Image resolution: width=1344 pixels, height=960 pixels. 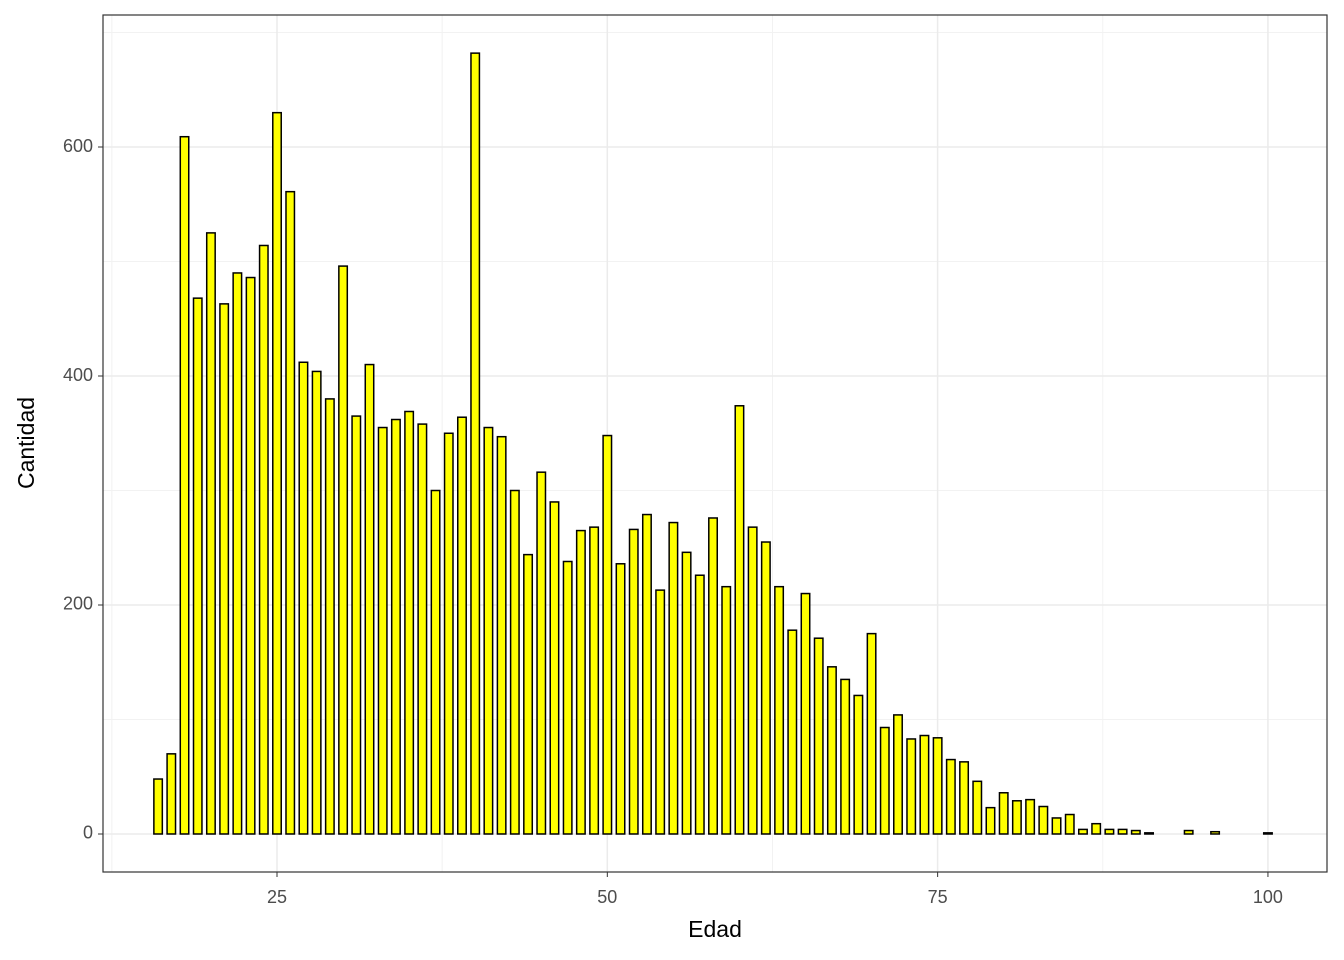 What do you see at coordinates (1268, 897) in the screenshot?
I see `x-tick-label: 100` at bounding box center [1268, 897].